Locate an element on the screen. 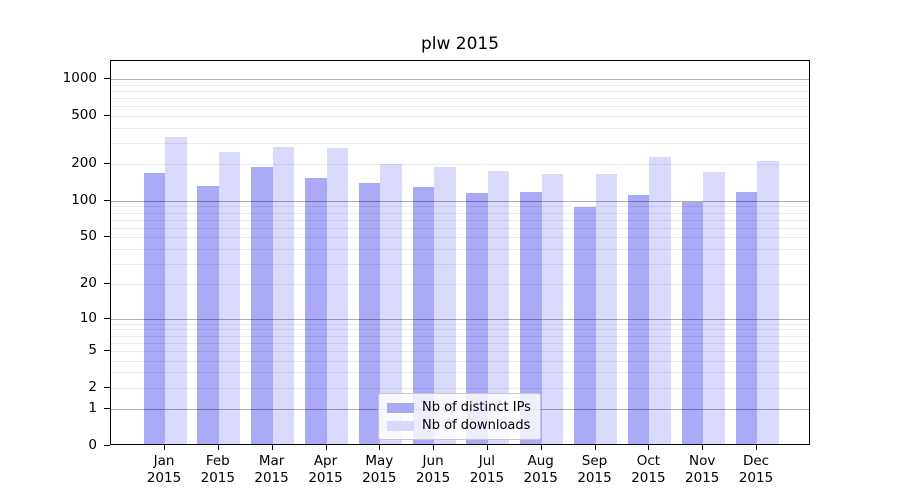 Image resolution: width=900 pixels, height=500 pixels. y-tick-label: 20 is located at coordinates (88, 283).